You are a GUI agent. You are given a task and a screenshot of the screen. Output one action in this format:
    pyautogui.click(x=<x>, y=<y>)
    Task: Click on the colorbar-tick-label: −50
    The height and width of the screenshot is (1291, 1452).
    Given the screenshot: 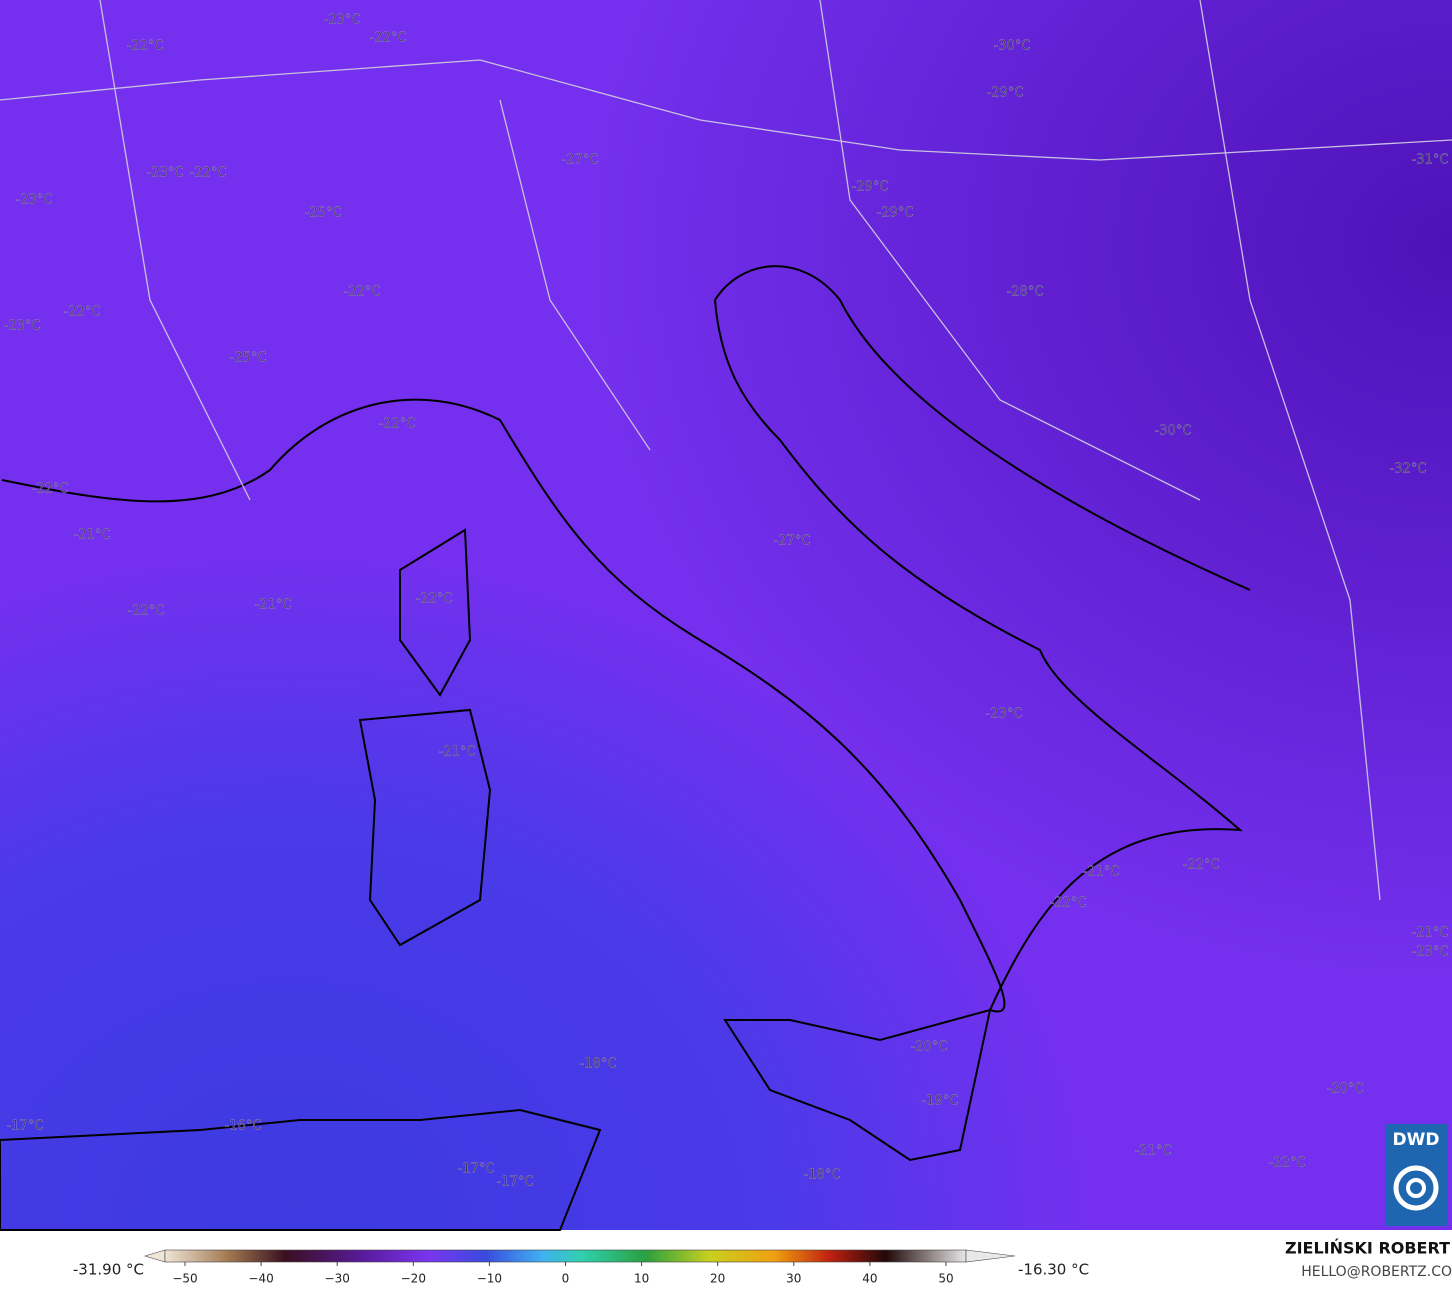 What is the action you would take?
    pyautogui.click(x=184, y=1279)
    